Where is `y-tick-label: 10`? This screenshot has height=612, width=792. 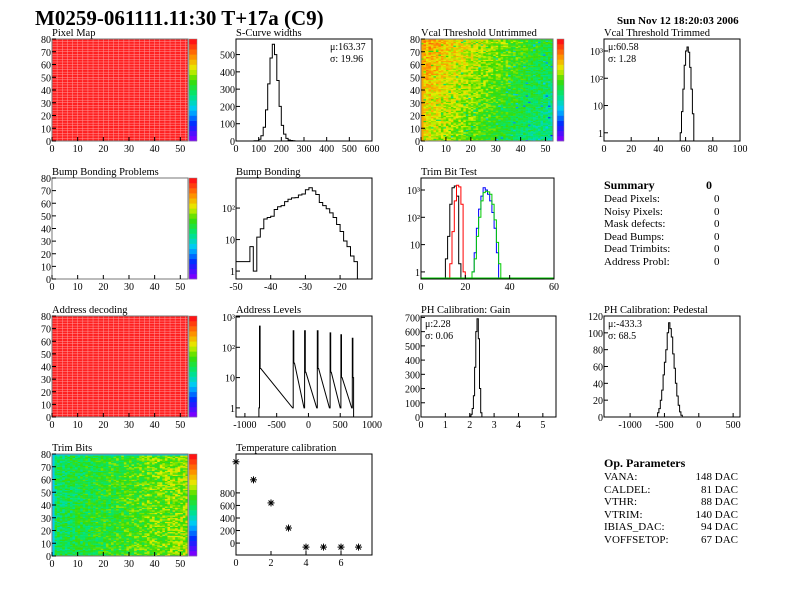
y-tick-label: 10 is located at coordinates (230, 379).